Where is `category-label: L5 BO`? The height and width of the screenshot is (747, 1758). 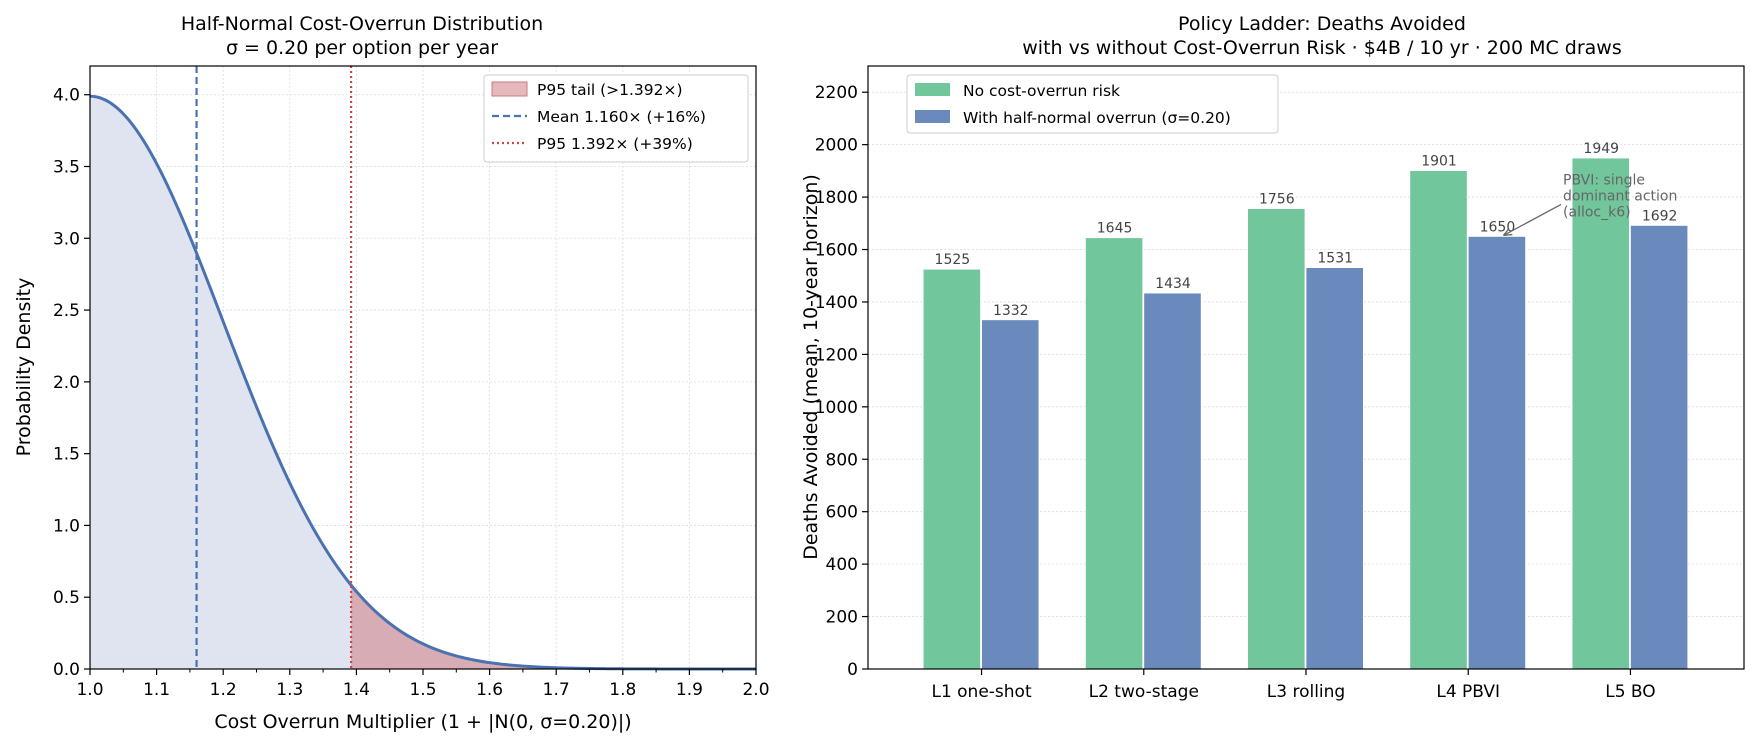
category-label: L5 BO is located at coordinates (1630, 692).